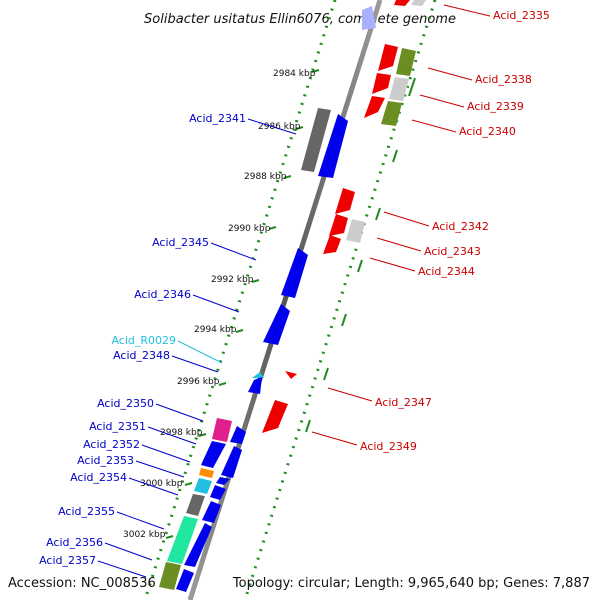 This screenshot has height=600, width=600. What do you see at coordinates (381, 83) in the screenshot?
I see `gene-acid-2338-b` at bounding box center [381, 83].